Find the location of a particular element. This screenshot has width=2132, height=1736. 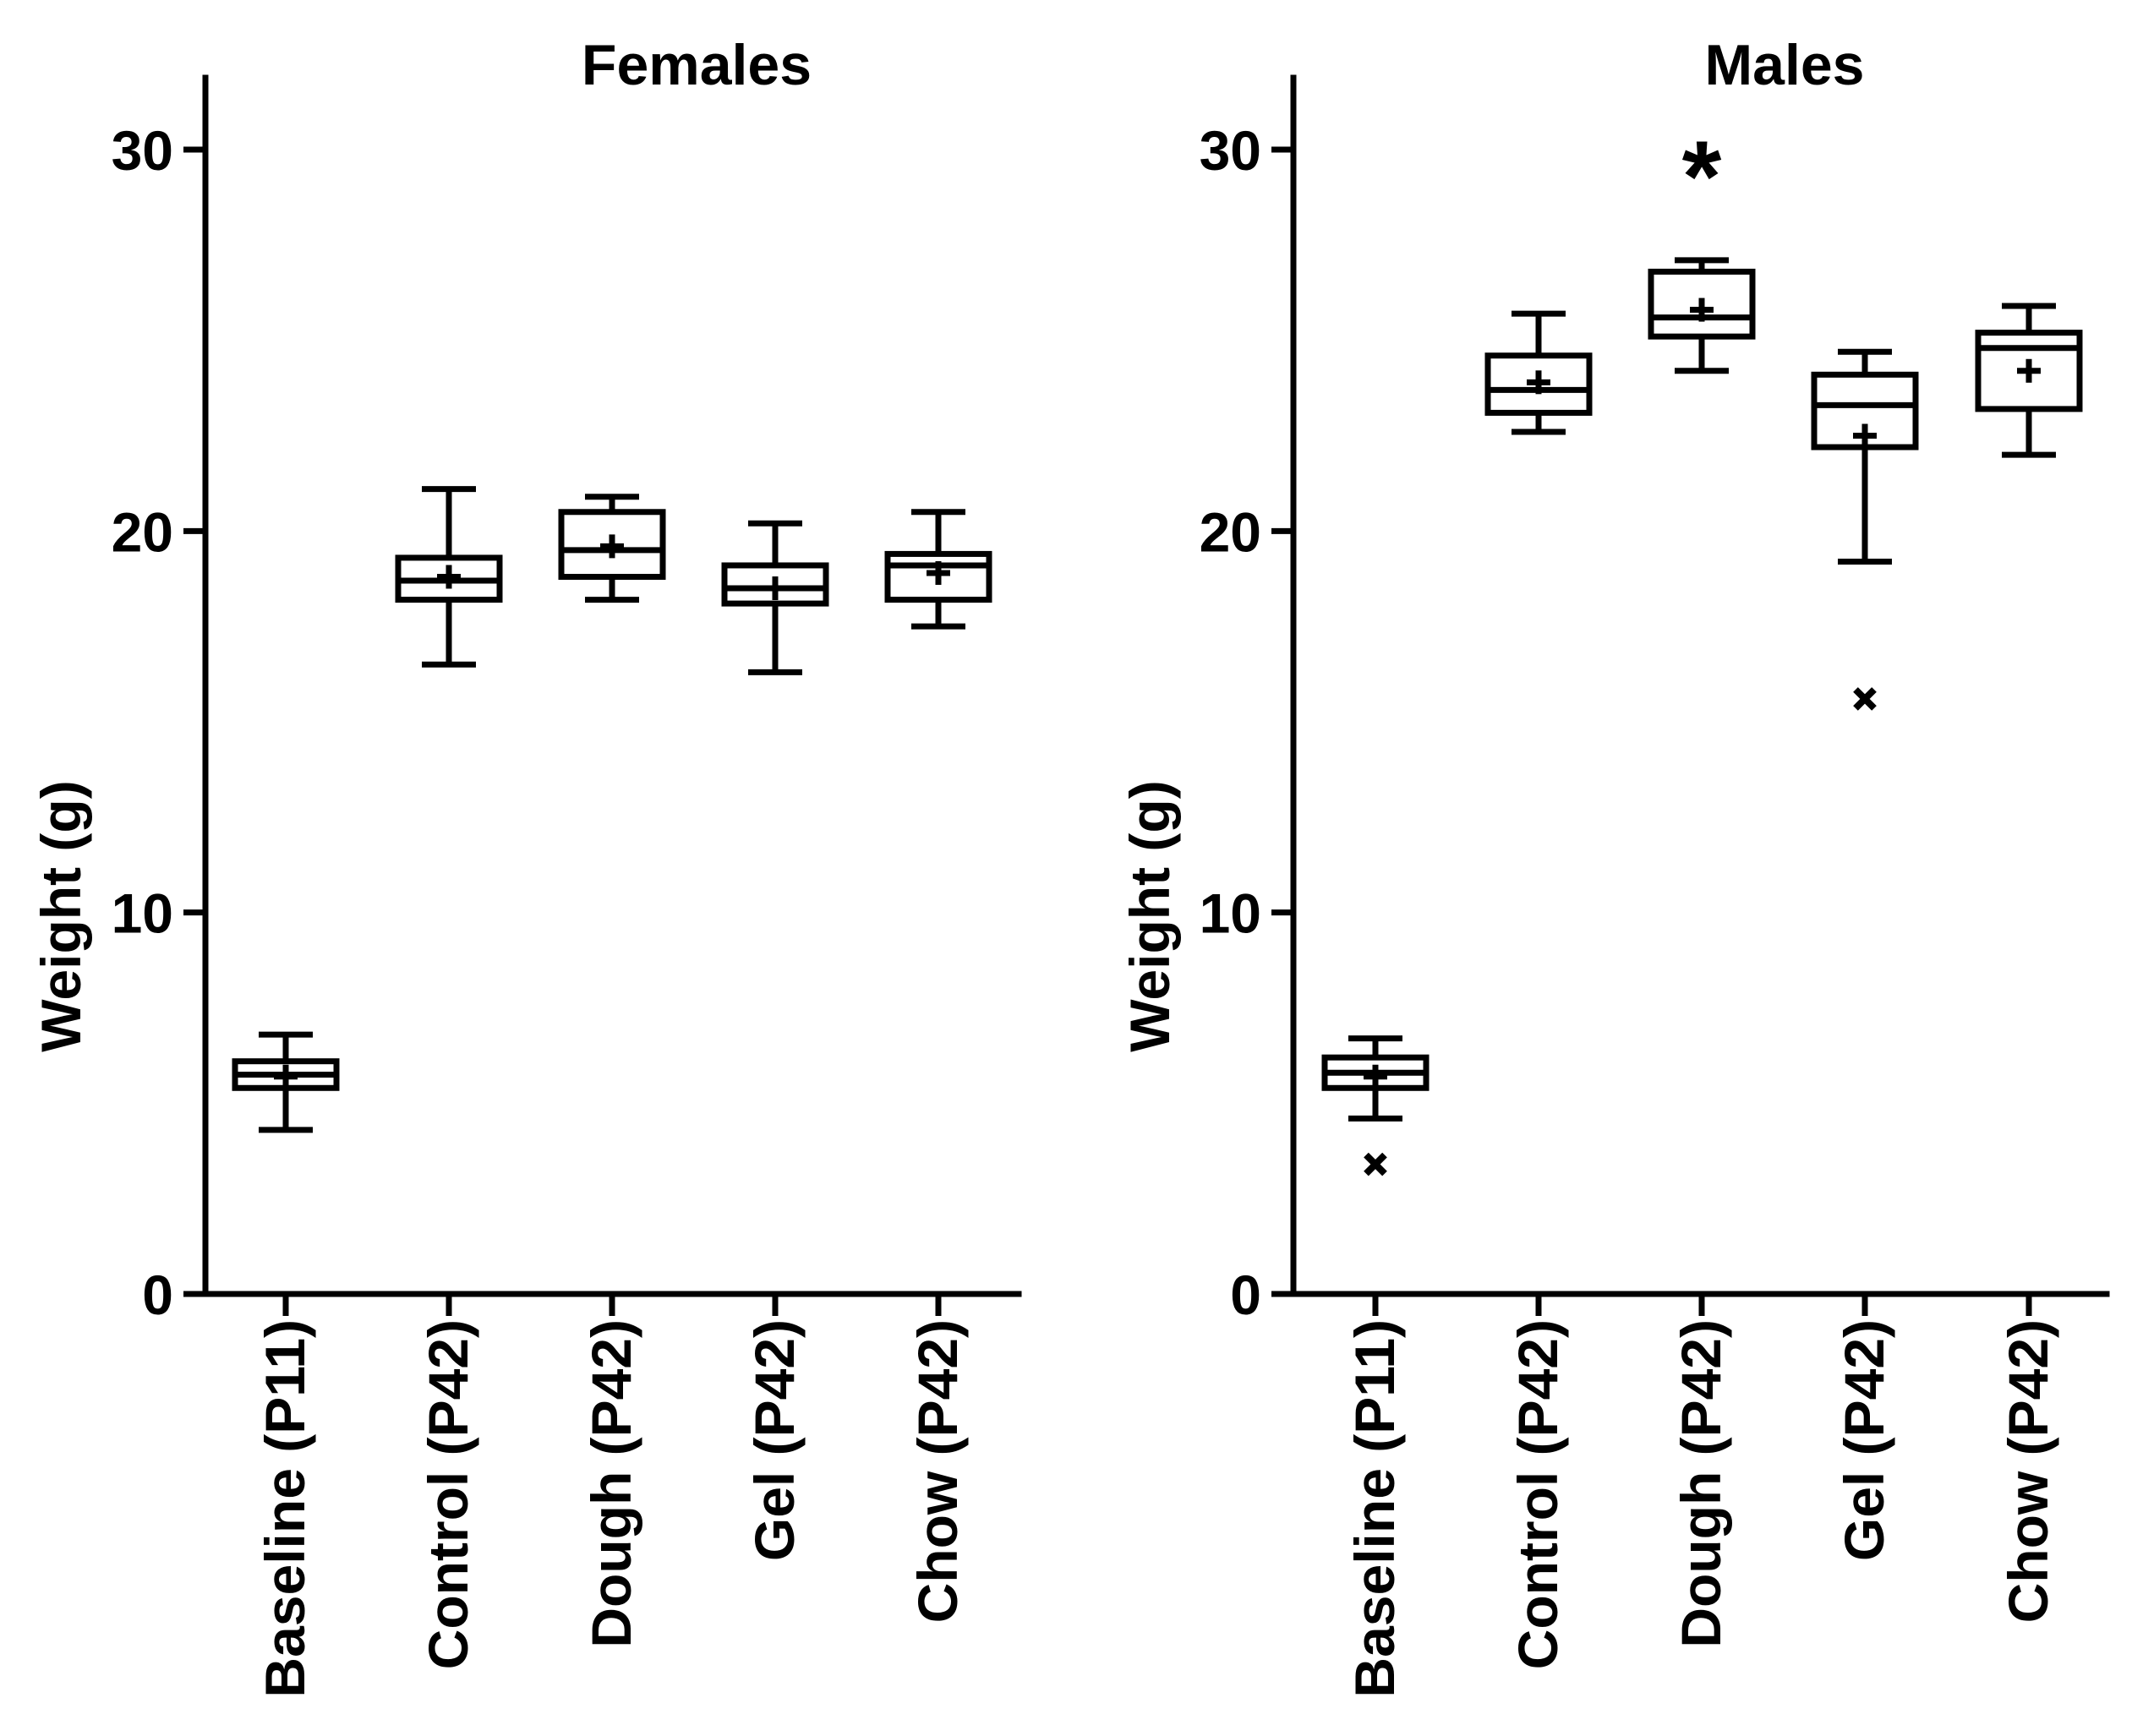

significance-asterisk: * is located at coordinates (1702, 176).